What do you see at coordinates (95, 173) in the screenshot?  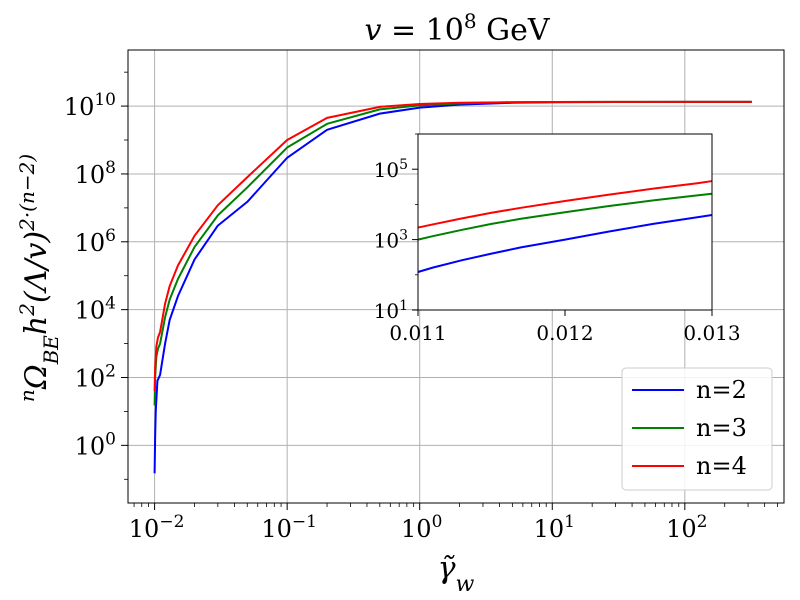 I see `y-tick-label: 10⁸` at bounding box center [95, 173].